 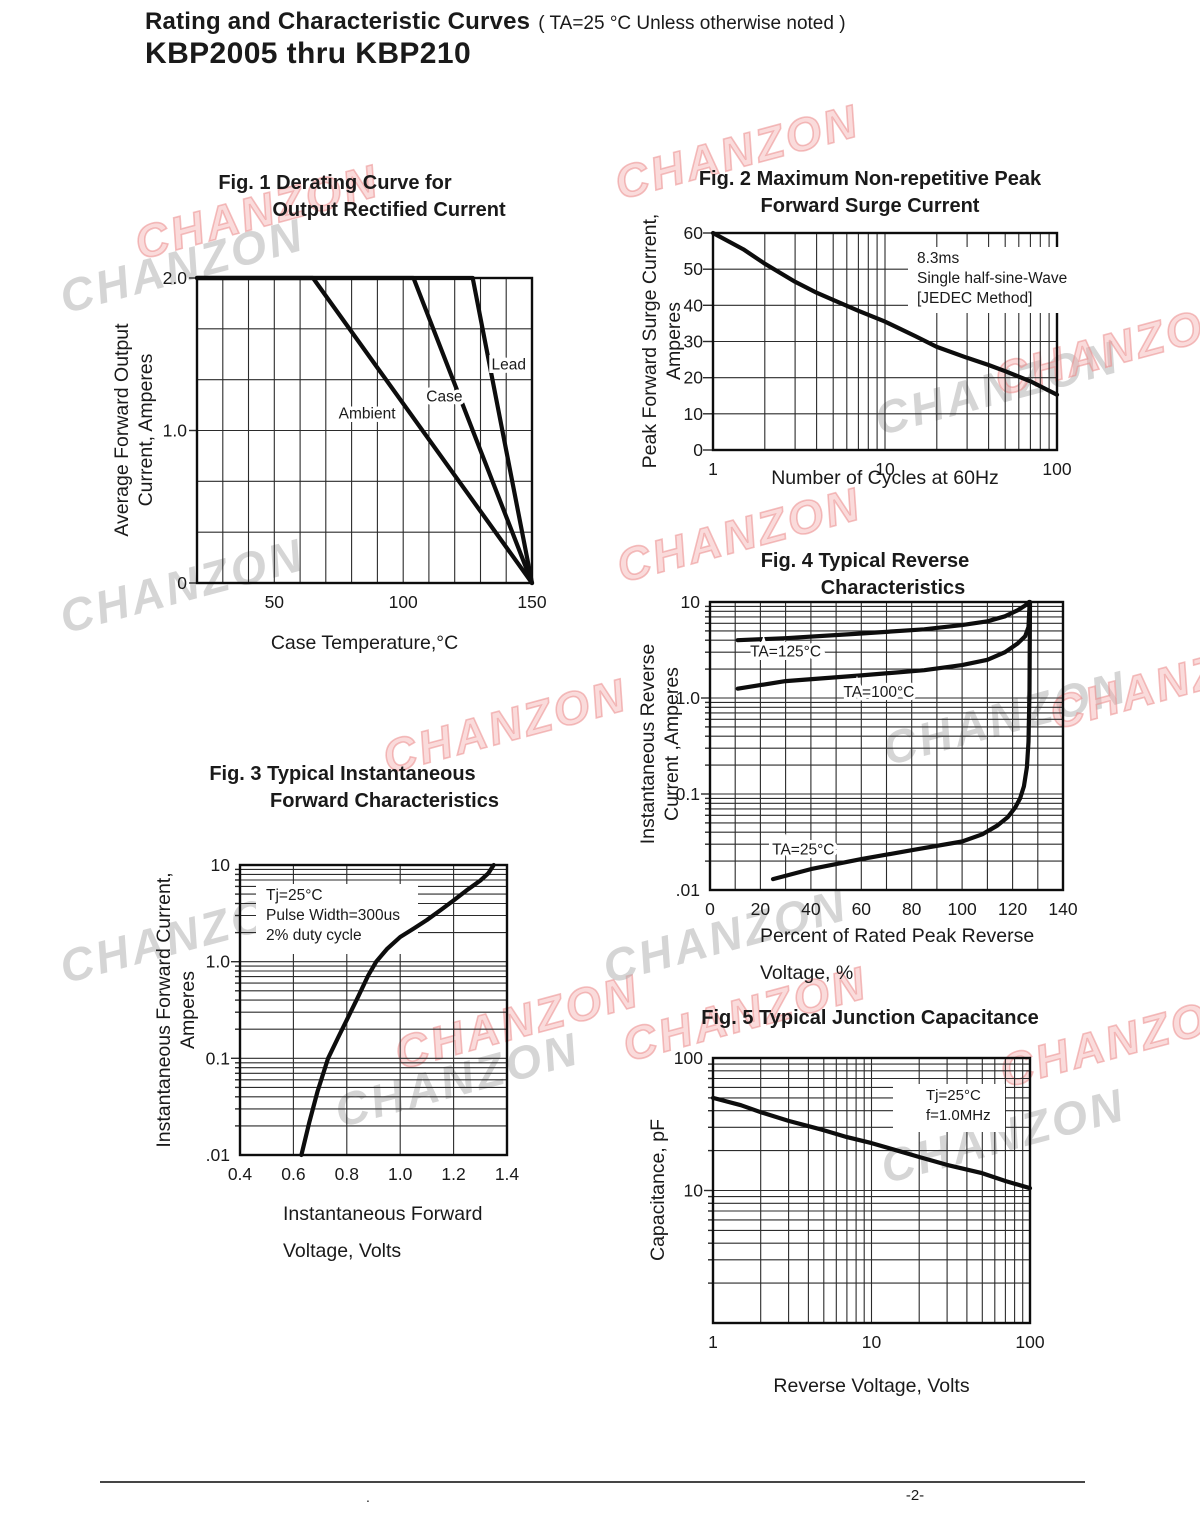 What do you see at coordinates (175, 278) in the screenshot?
I see `y-tick-label: 2.0` at bounding box center [175, 278].